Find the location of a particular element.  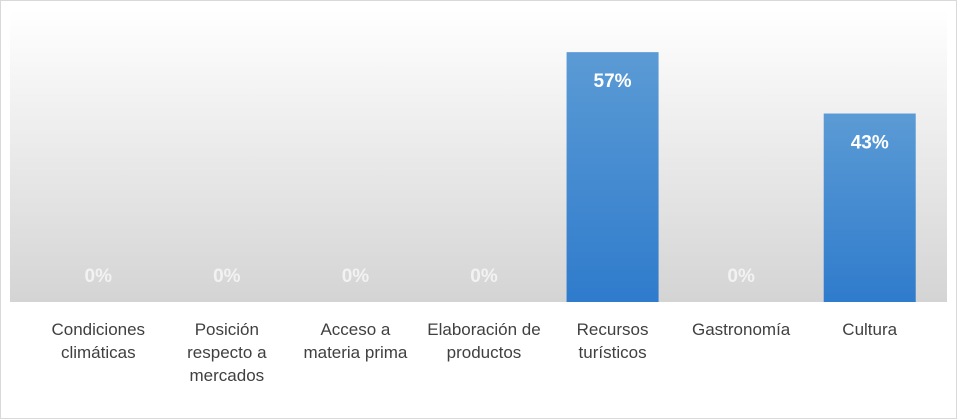

x-tick-label: Condiciones climáticas is located at coordinates (98, 341).